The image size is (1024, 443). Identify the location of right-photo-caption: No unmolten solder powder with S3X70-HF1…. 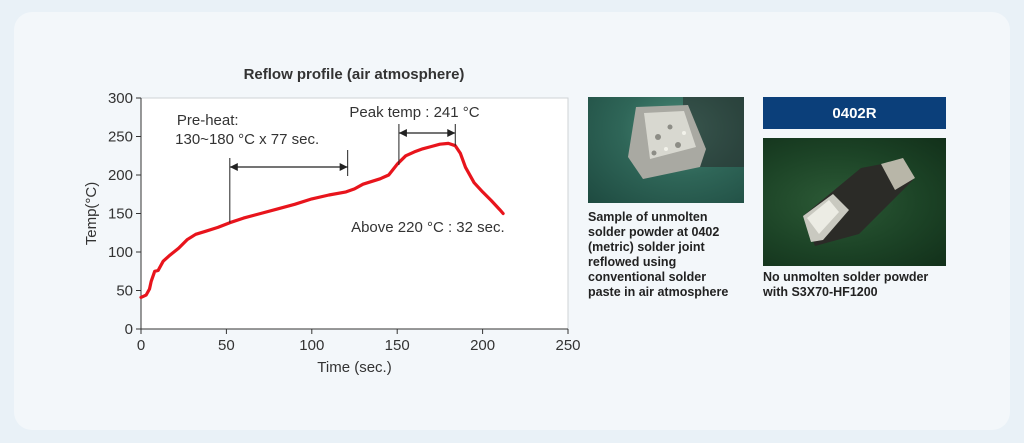
(863, 285).